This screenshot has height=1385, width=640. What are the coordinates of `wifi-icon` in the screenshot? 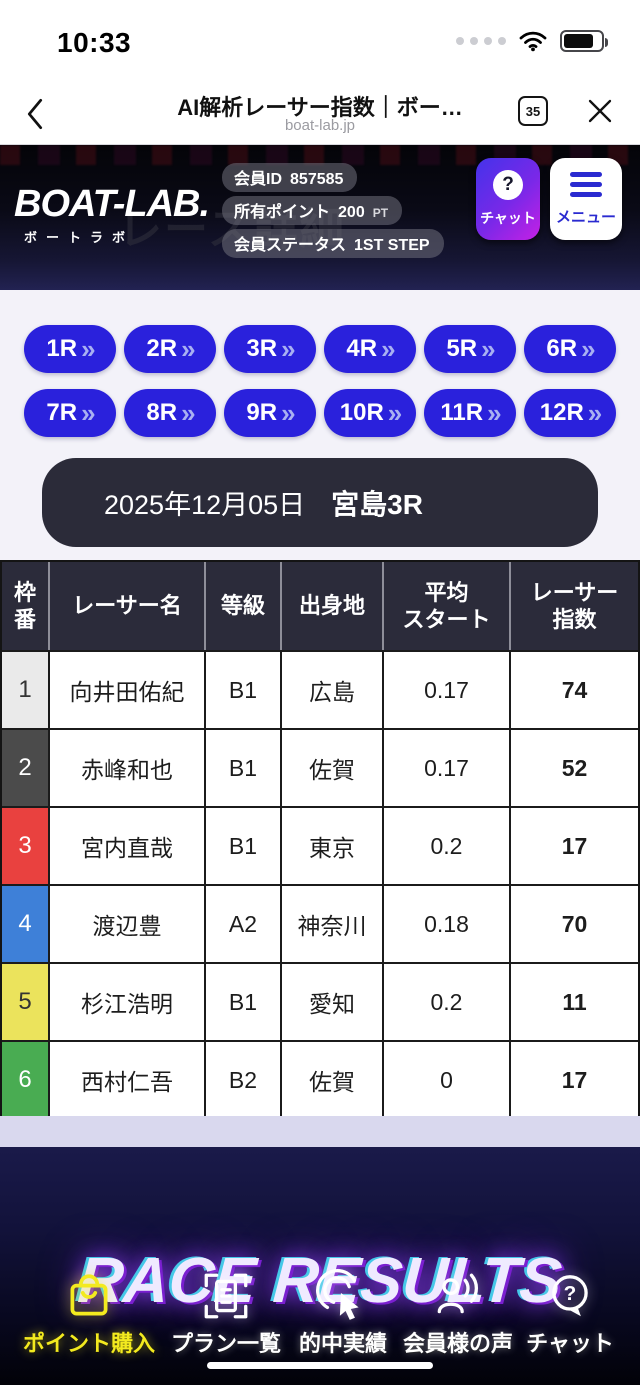 It's located at (533, 41).